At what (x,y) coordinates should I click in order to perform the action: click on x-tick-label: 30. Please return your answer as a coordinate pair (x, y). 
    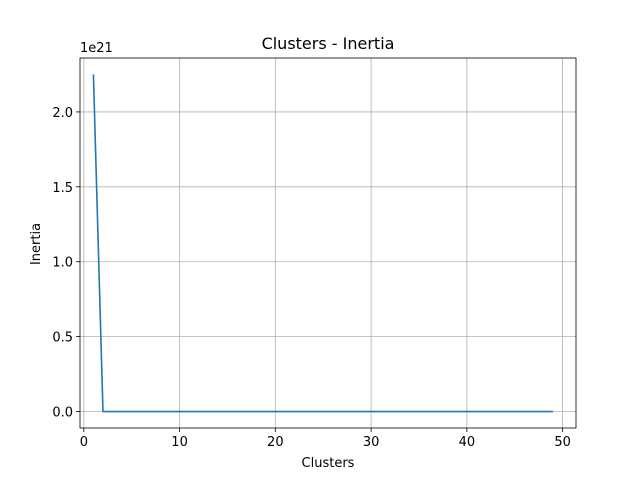
    Looking at the image, I should click on (371, 442).